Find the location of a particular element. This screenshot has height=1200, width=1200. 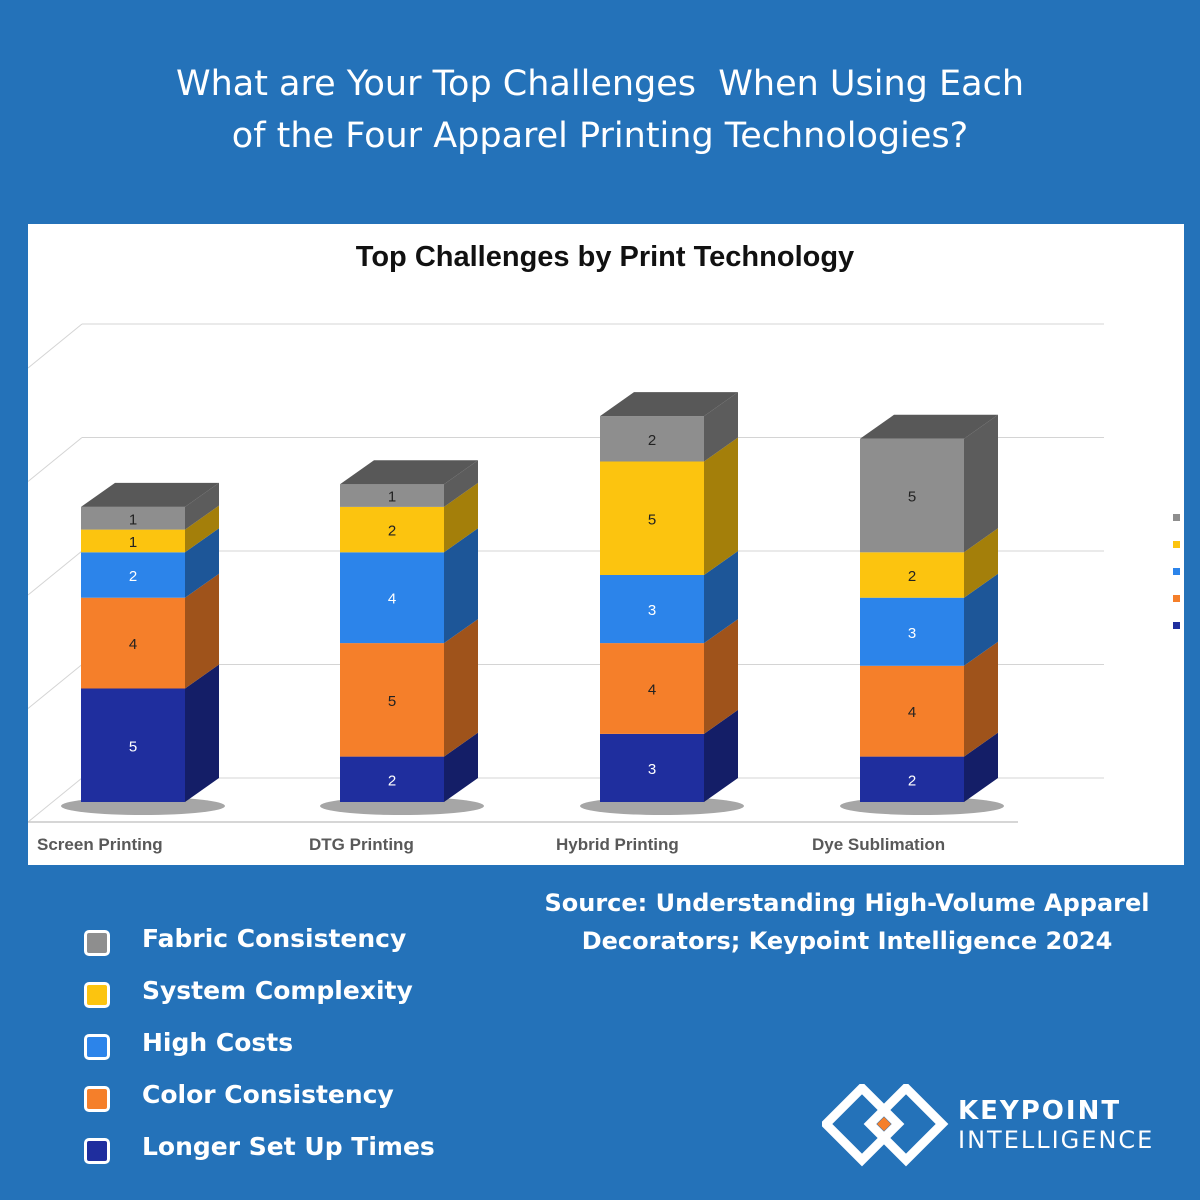

bar-stack: 5 4 2 1 1 is located at coordinates (143, 648).